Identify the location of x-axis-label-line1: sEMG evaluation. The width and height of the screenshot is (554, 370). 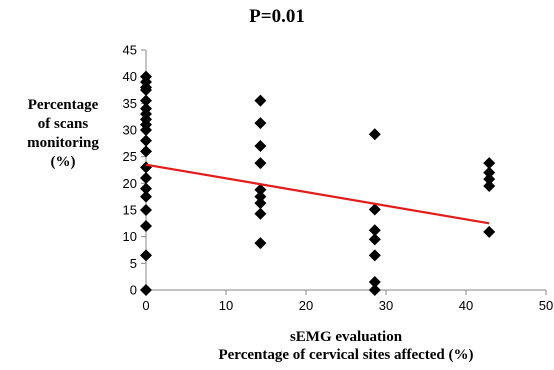
(346, 337).